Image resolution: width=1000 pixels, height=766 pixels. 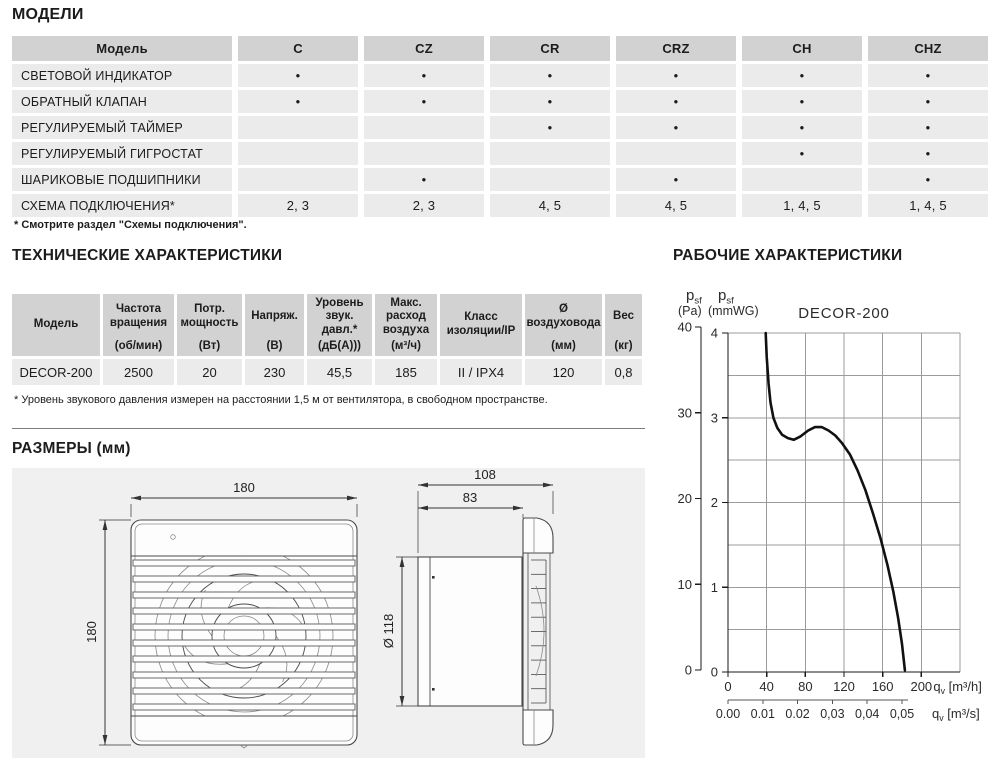 What do you see at coordinates (802, 205) in the screenshot?
I see `models-cell: 1, 4, 5` at bounding box center [802, 205].